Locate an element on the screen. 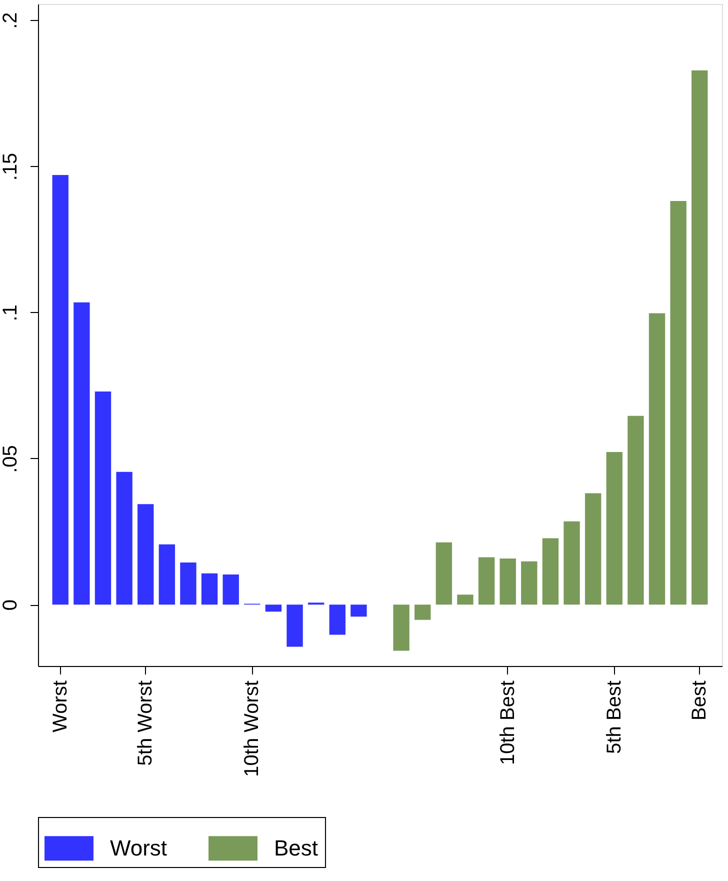  y-tick-label: .05 is located at coordinates (11, 459).